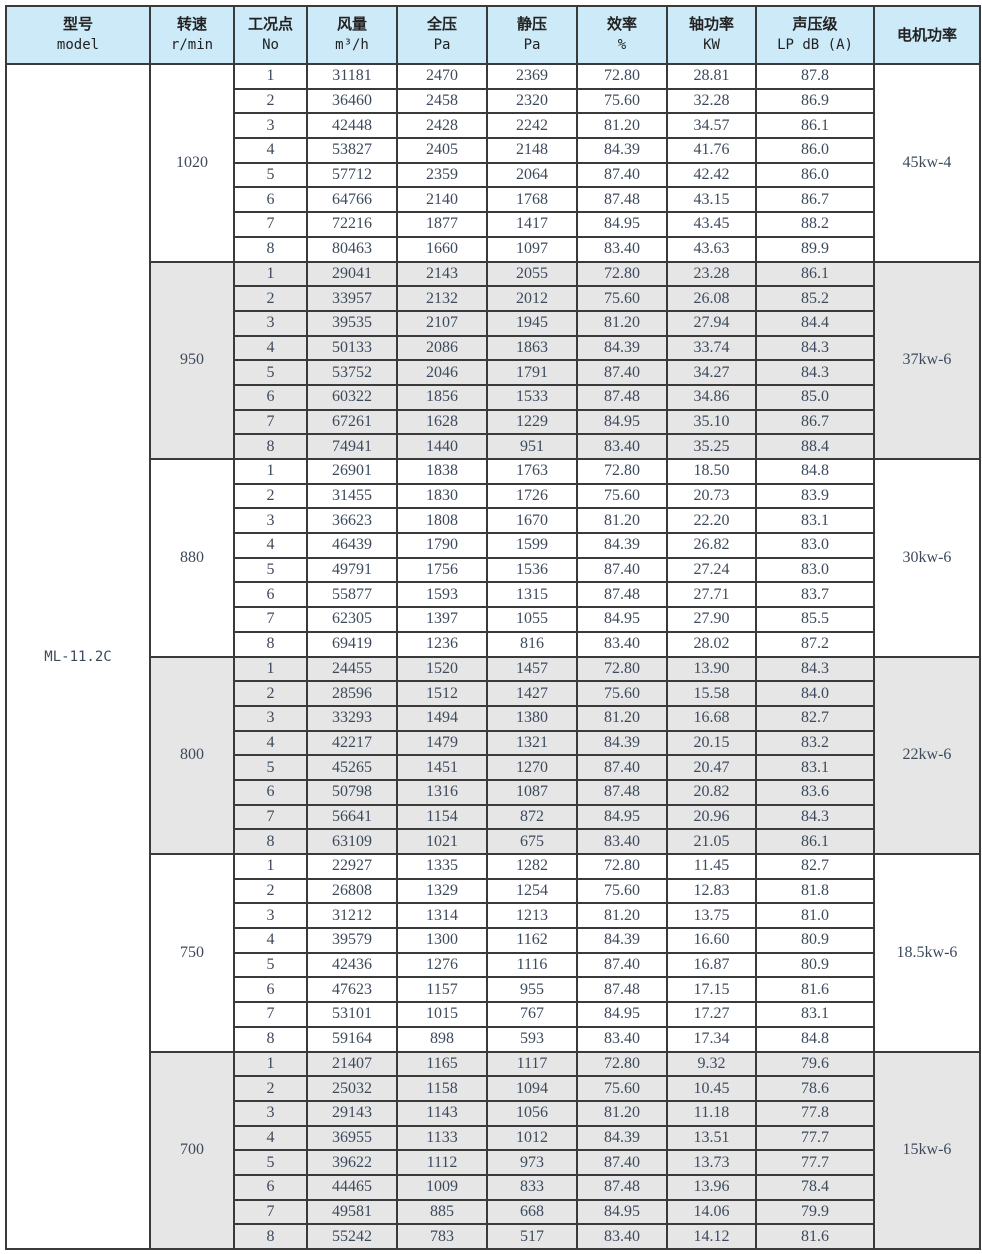 This screenshot has height=1254, width=982. I want to click on sound-level-cell: 83.0, so click(815, 545).